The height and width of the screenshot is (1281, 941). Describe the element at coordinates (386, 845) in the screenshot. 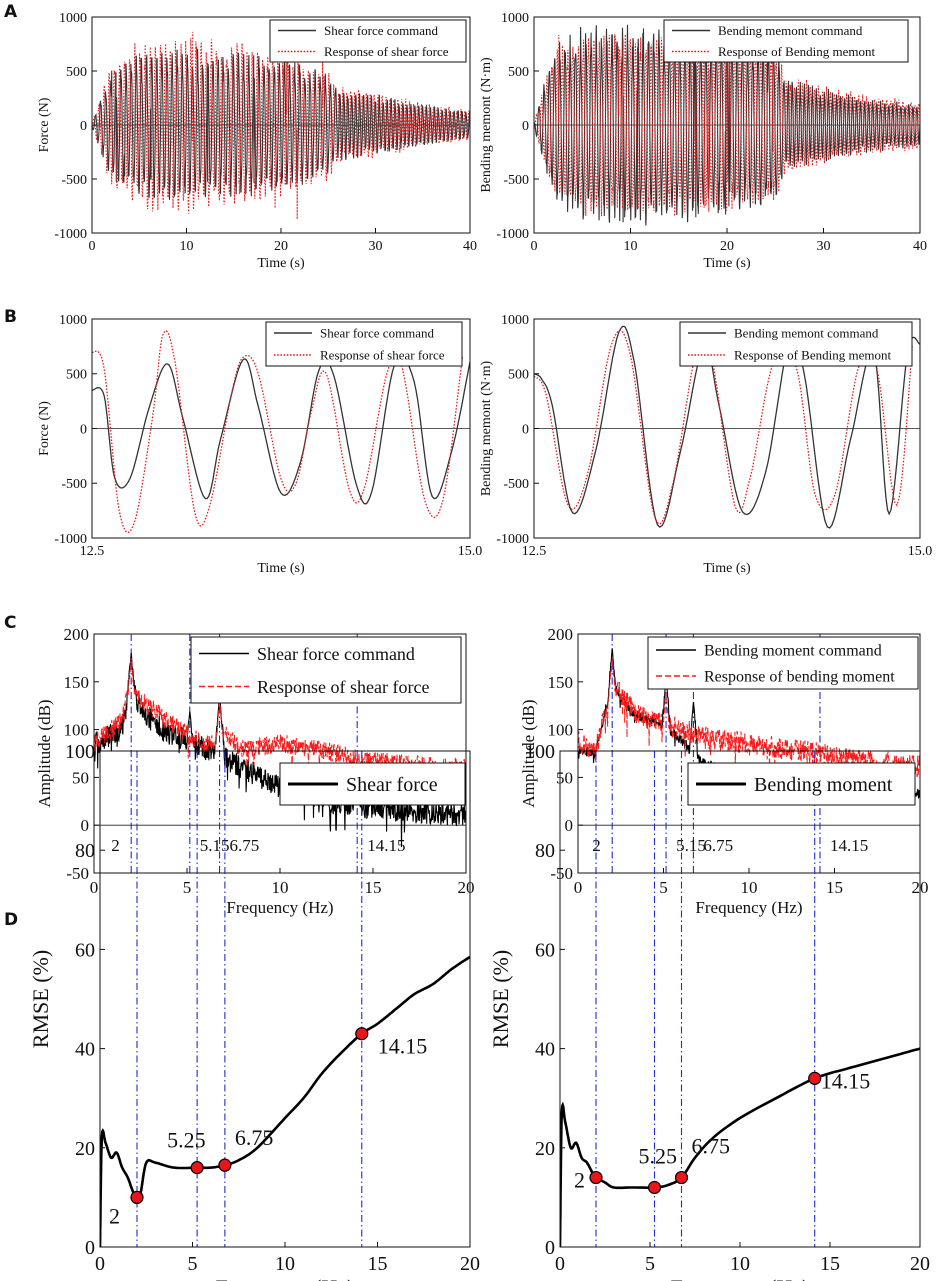

I see `vline-label: 14.15` at that location.